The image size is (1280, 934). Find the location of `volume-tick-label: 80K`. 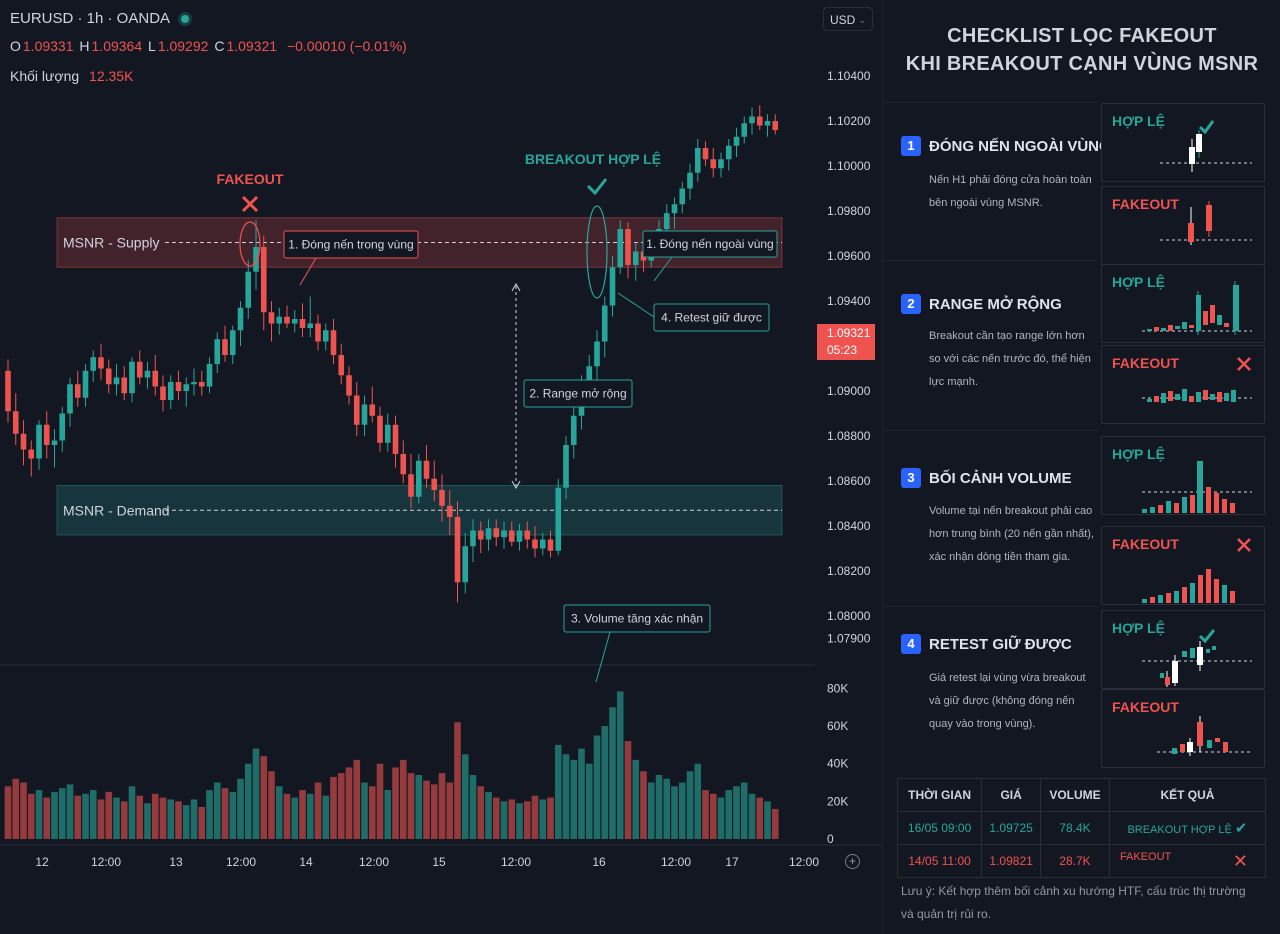

volume-tick-label: 80K is located at coordinates (837, 688).